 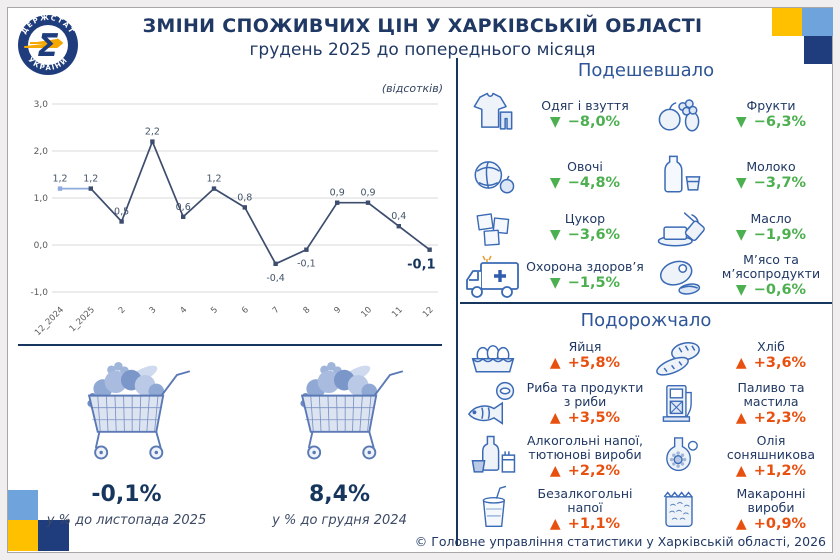 I want to click on item-label: Алкогольні напої, тютюнові вироби, so click(x=585, y=447).